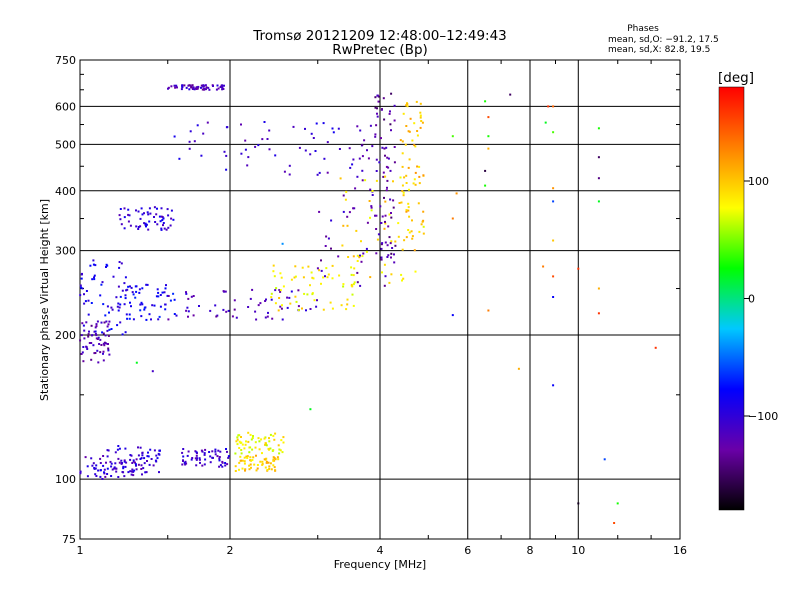 The width and height of the screenshot is (800, 600). I want to click on colorbar-tick-label: 0, so click(751, 299).